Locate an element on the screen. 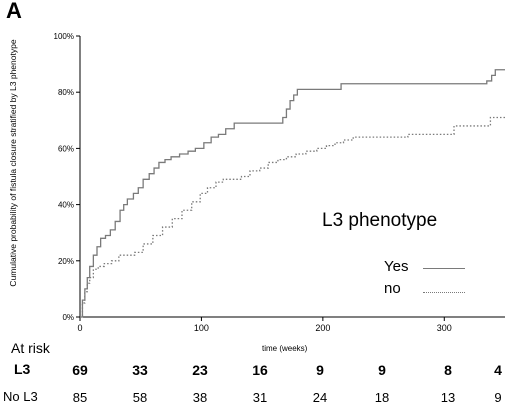 The width and height of the screenshot is (519, 417). legend-label-yes: Yes is located at coordinates (396, 266).